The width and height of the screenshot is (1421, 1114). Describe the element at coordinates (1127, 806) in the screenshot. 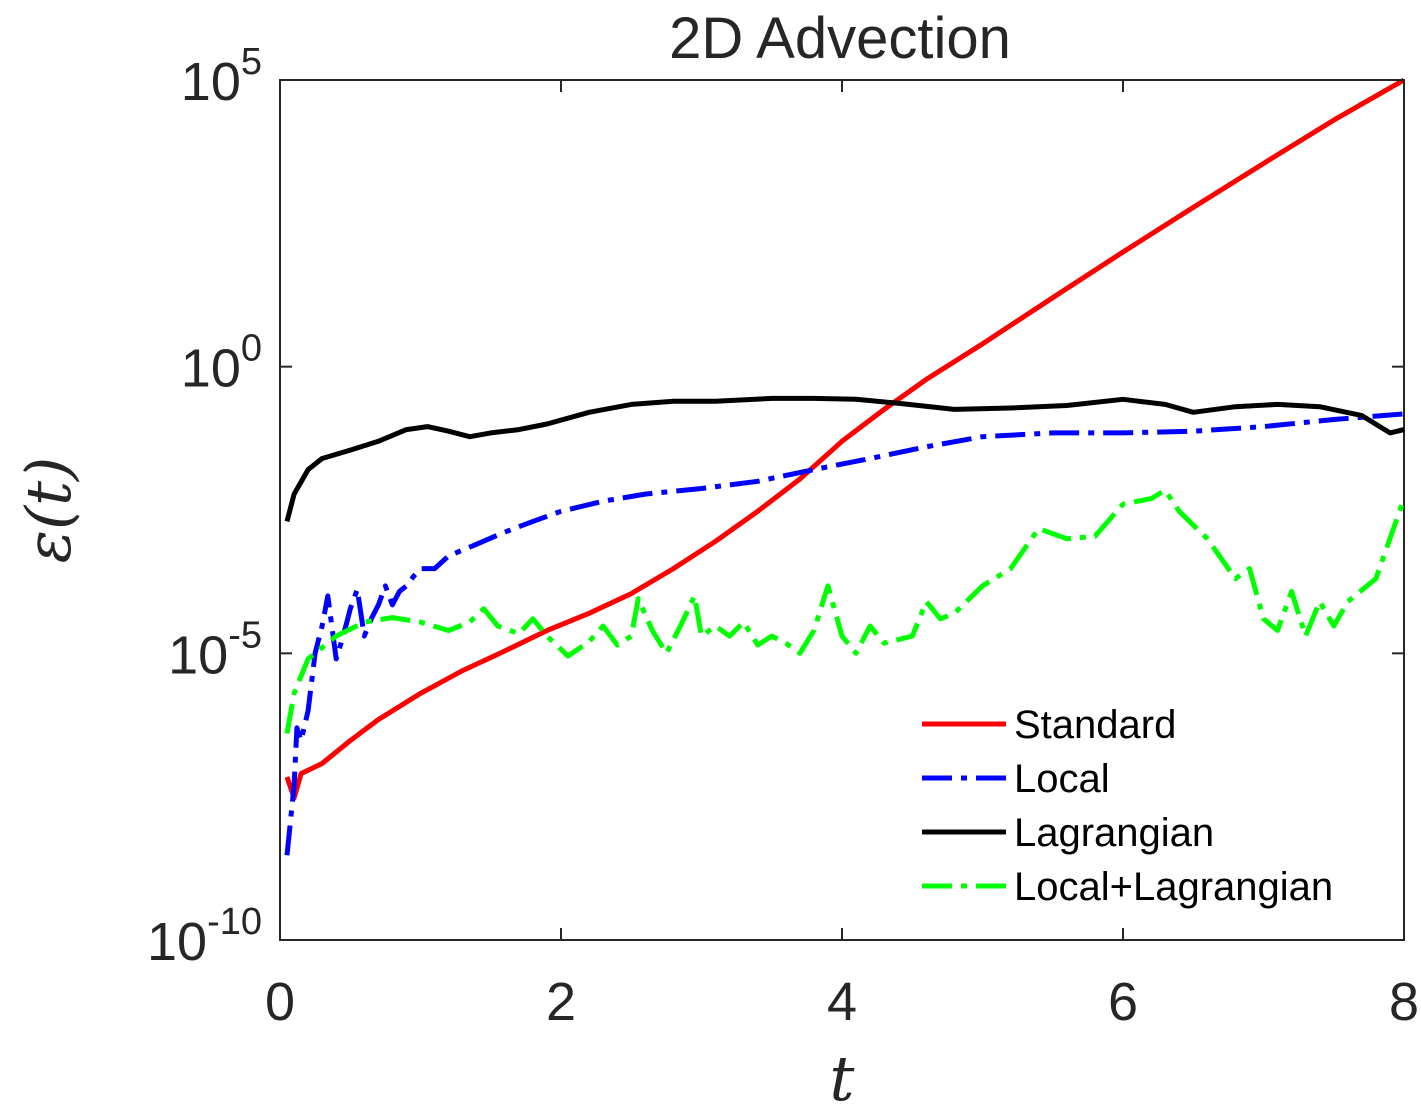

I see `legend: Standard Local Lagrangian Local+Lagrangian` at that location.